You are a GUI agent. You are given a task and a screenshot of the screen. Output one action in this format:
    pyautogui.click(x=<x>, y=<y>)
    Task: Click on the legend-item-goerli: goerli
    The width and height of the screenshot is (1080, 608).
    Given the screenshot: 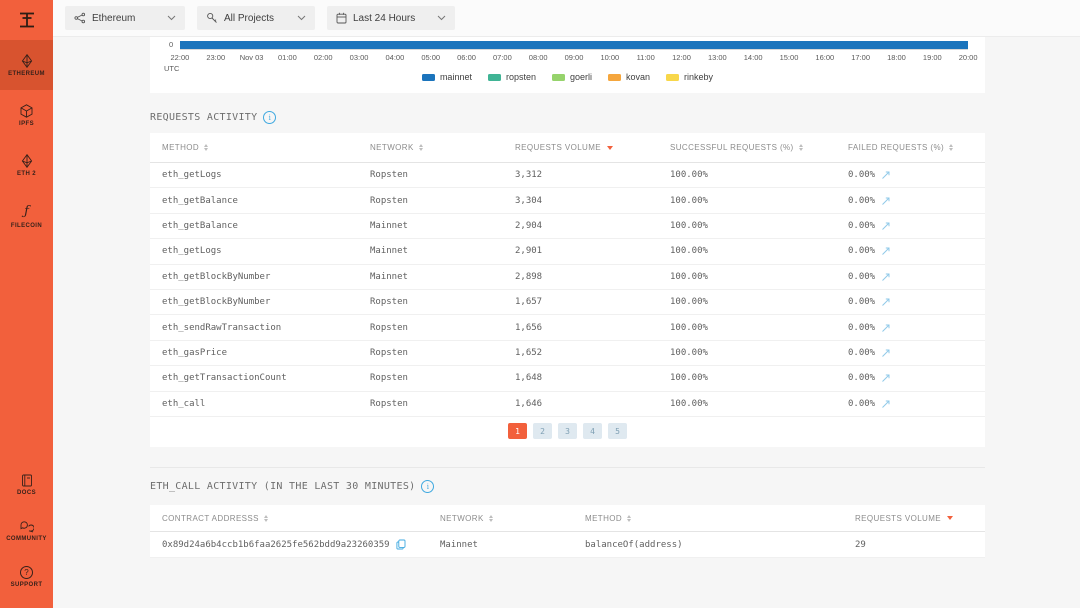 What is the action you would take?
    pyautogui.click(x=572, y=77)
    